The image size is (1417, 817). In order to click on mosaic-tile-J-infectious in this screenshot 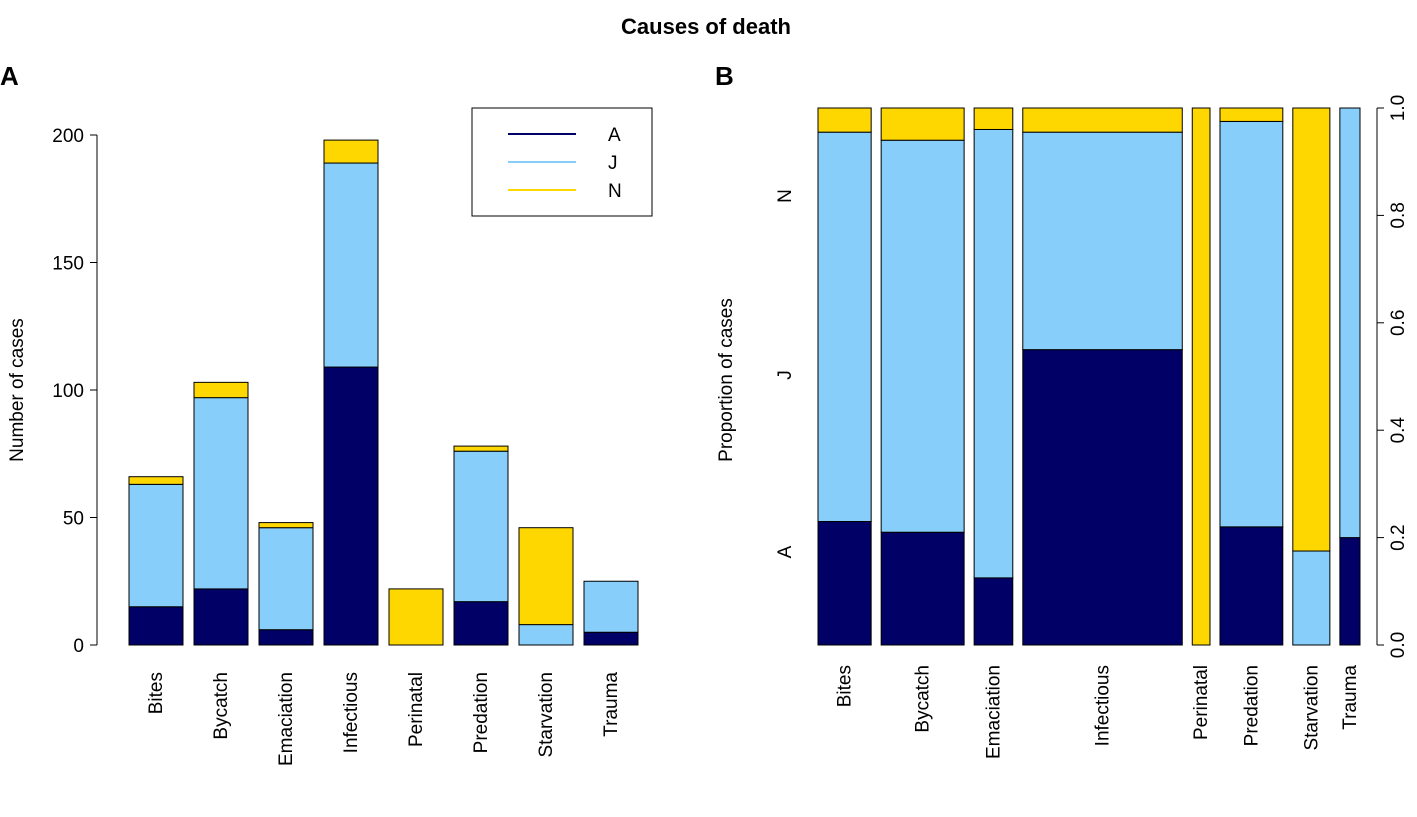, I will do `click(1102, 241)`.